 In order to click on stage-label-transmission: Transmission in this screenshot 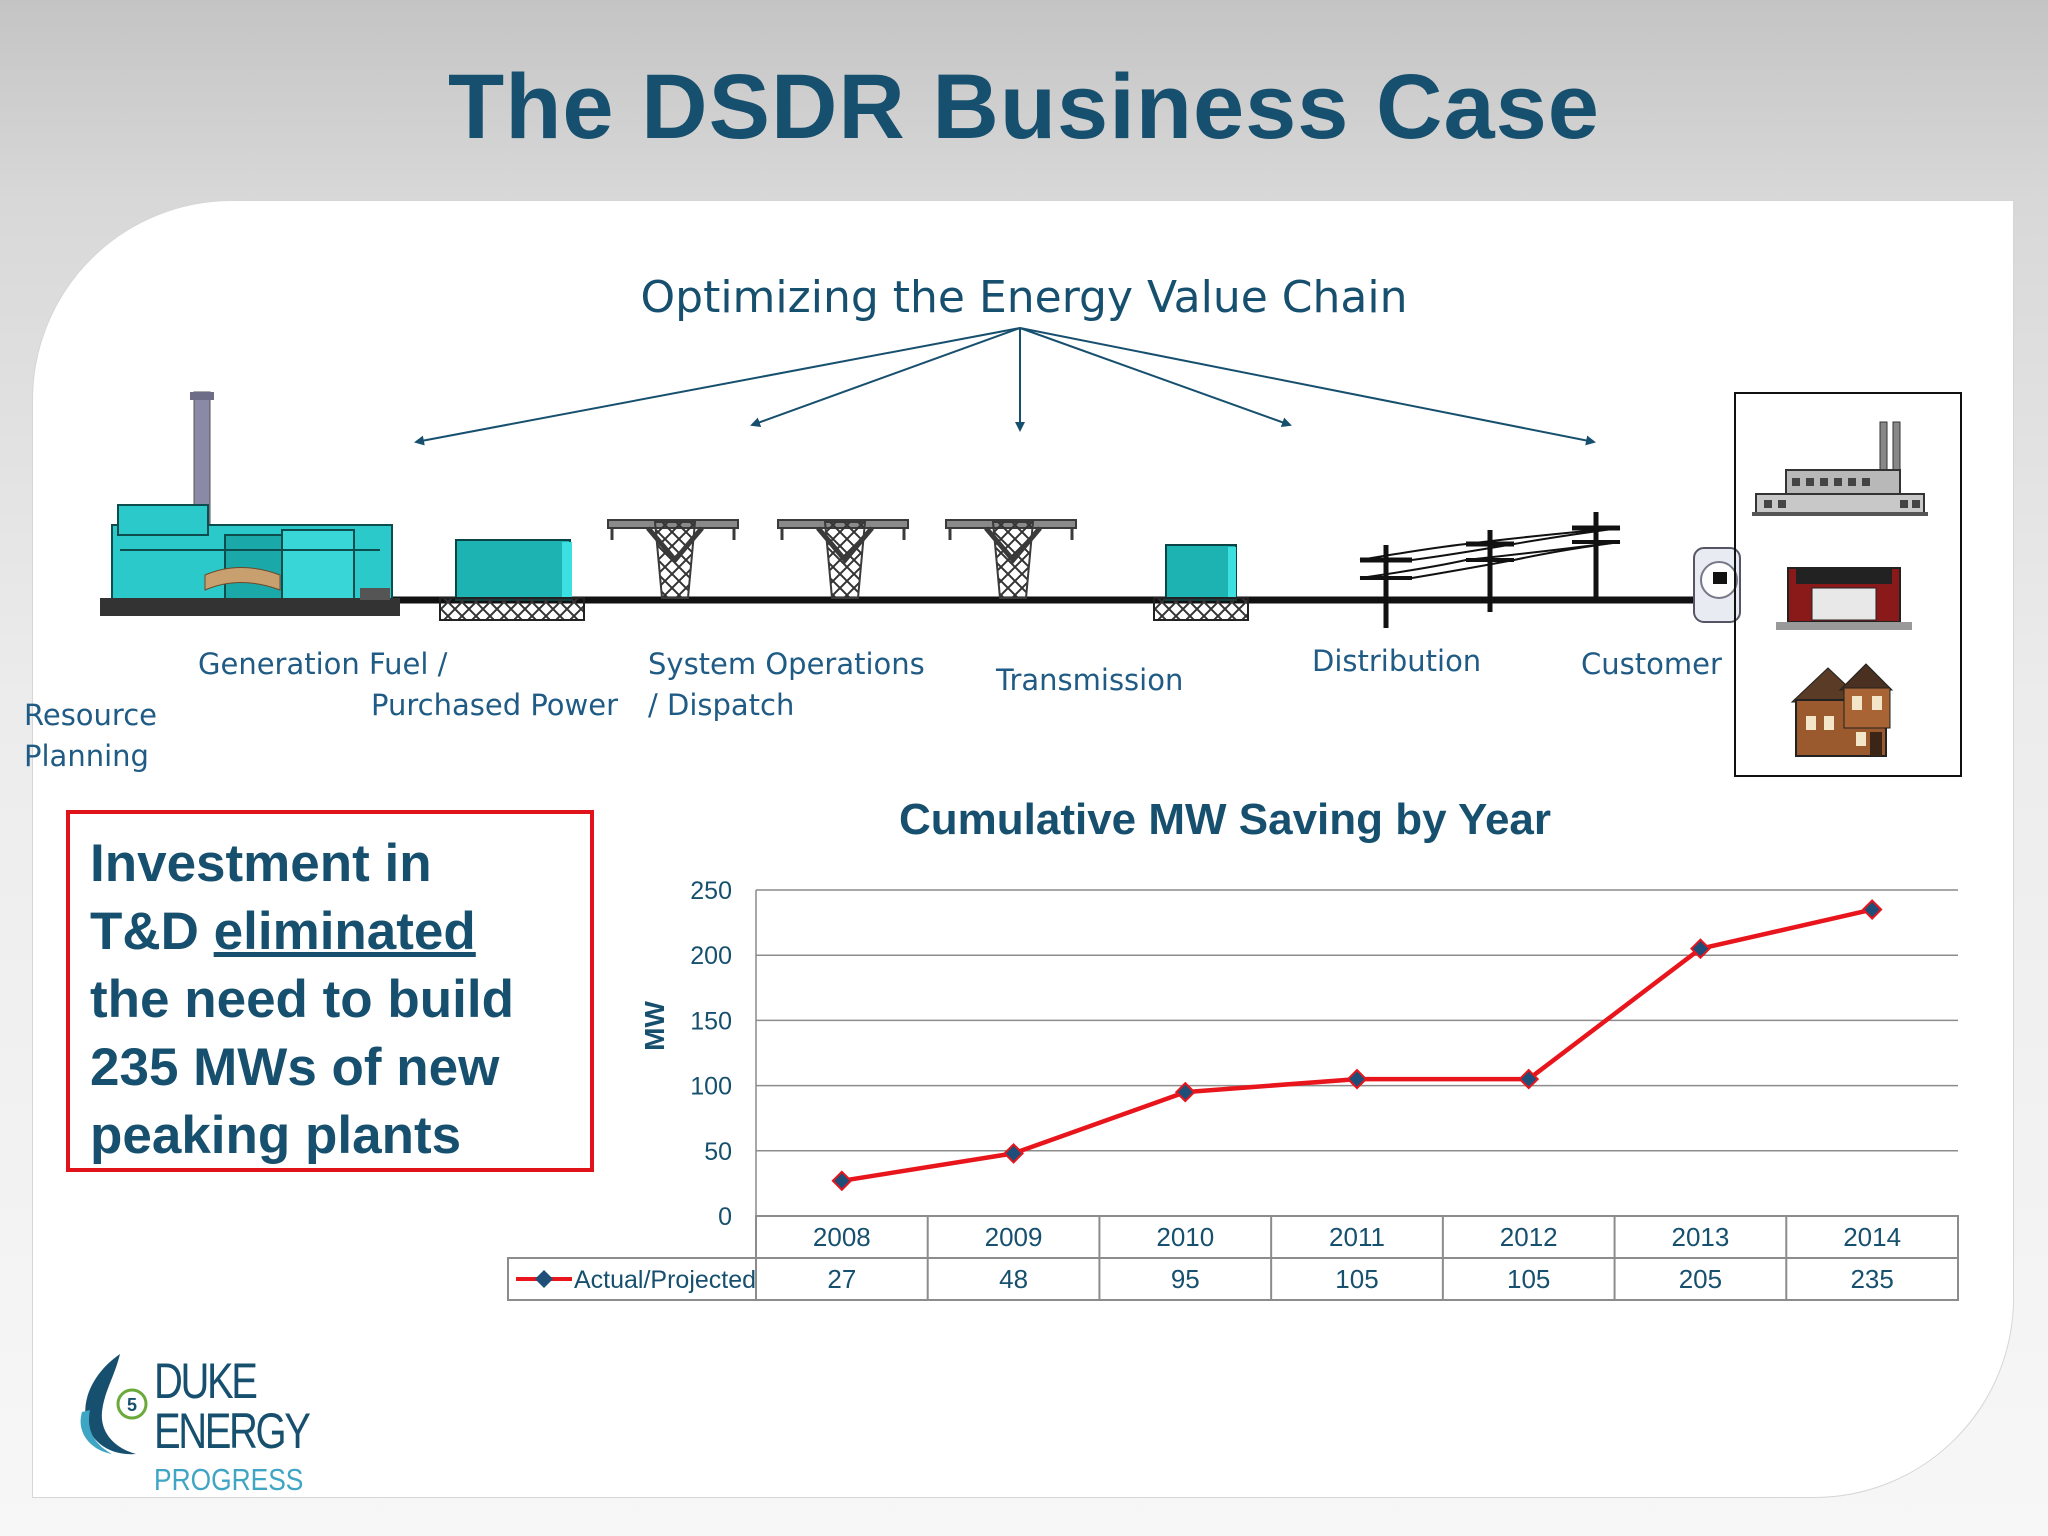, I will do `click(1089, 680)`.